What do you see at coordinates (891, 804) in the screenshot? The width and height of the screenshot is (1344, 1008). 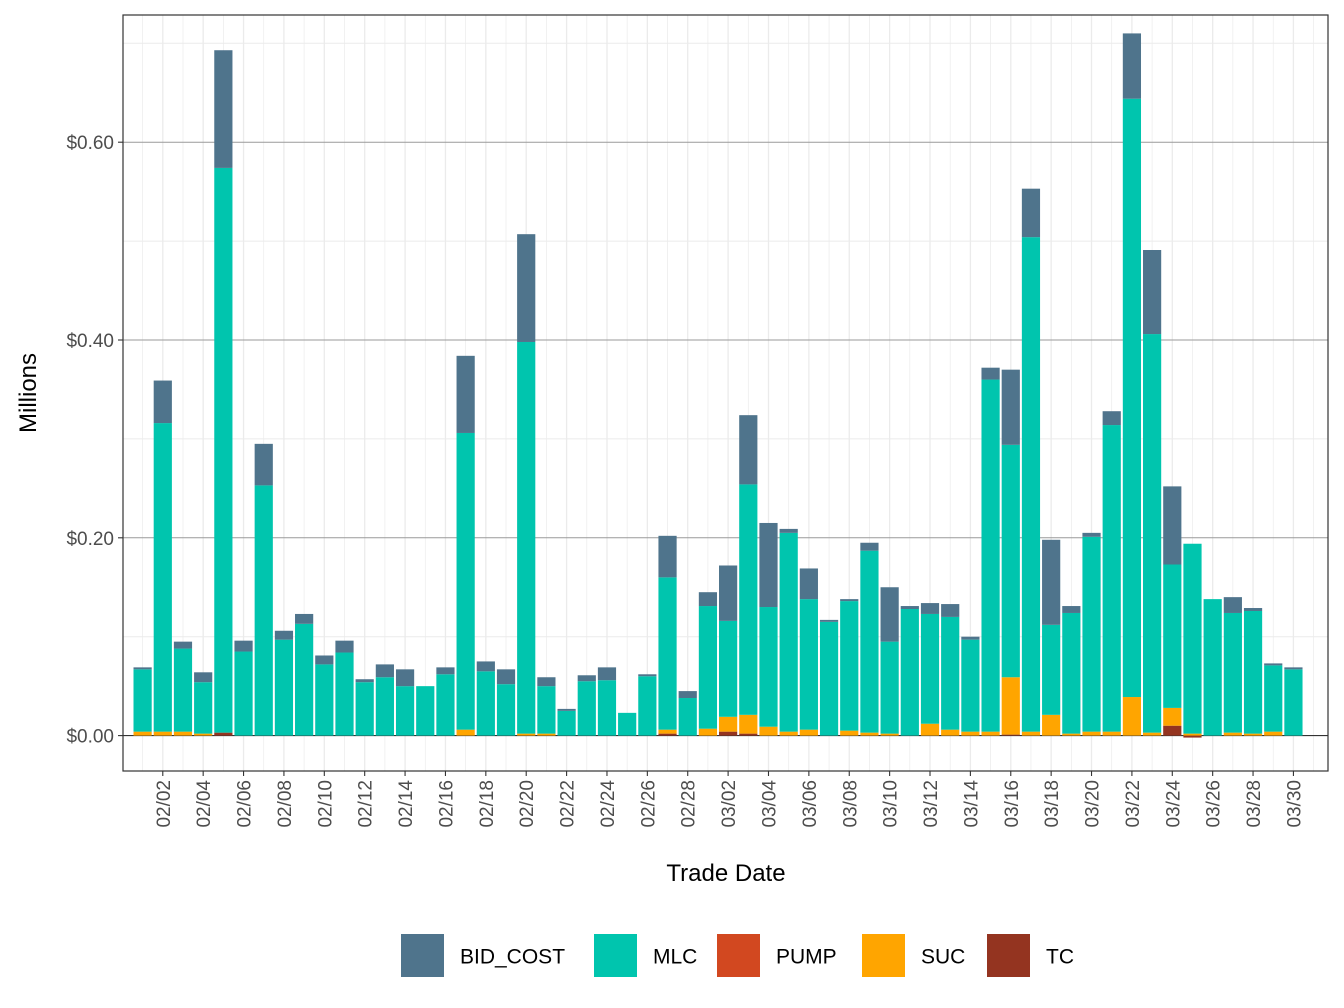 I see `x-tick-label: 03/10` at bounding box center [891, 804].